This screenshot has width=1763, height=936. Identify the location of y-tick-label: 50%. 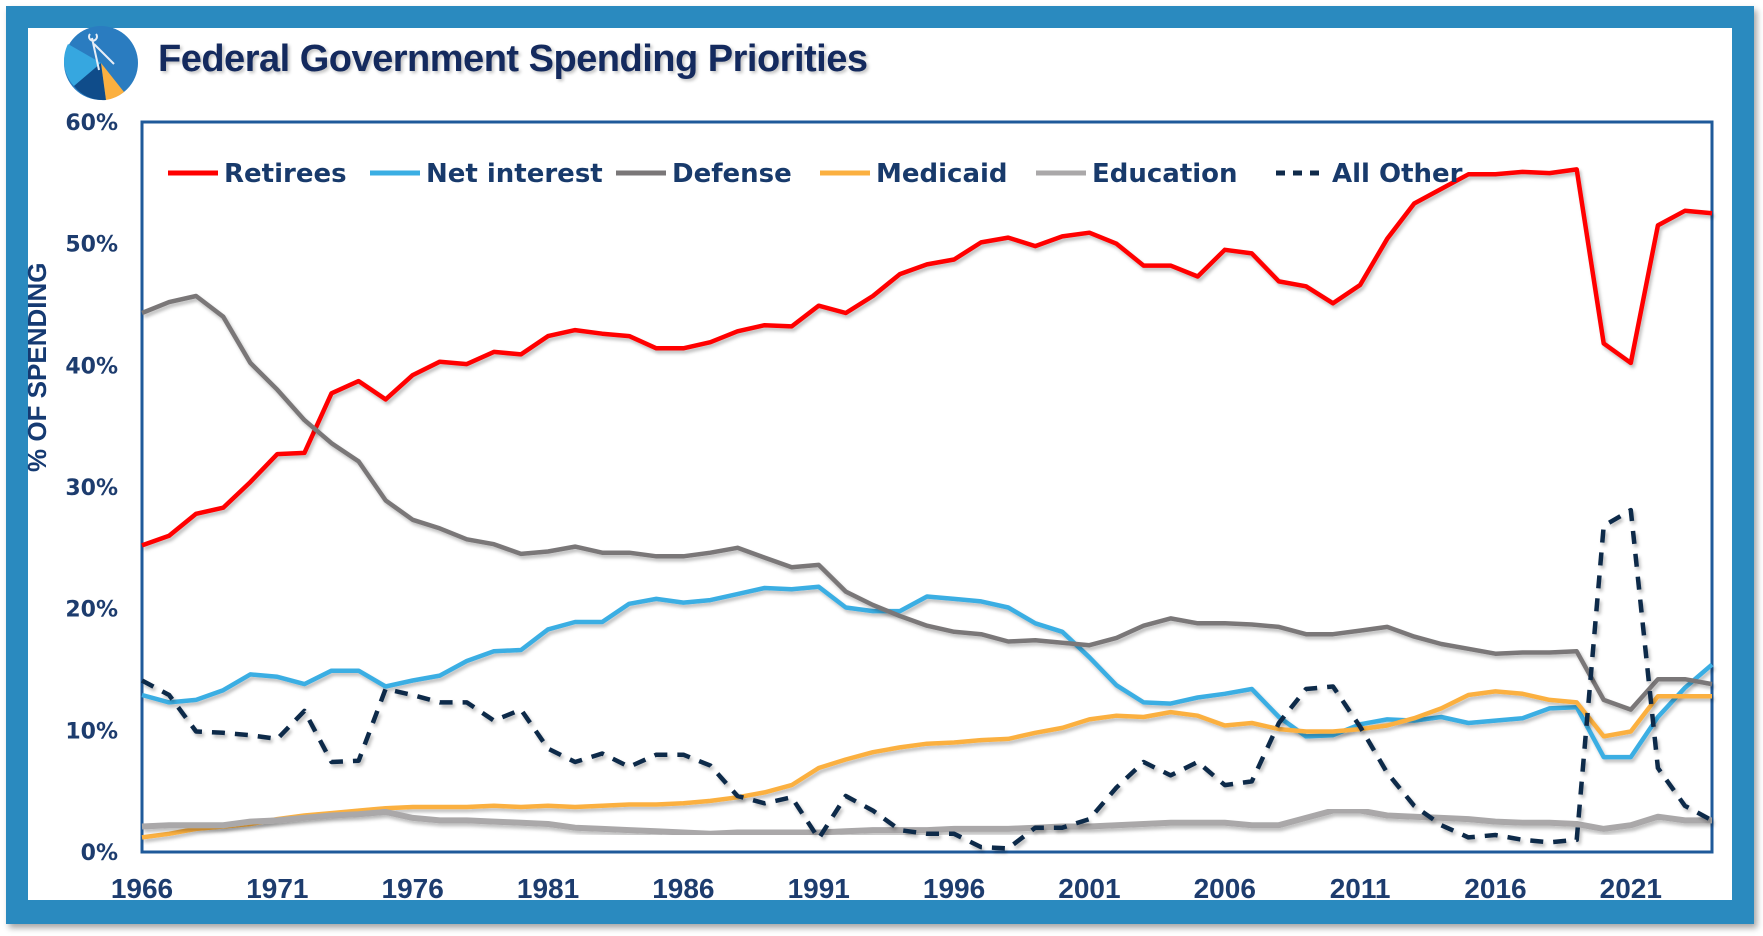
(91, 245).